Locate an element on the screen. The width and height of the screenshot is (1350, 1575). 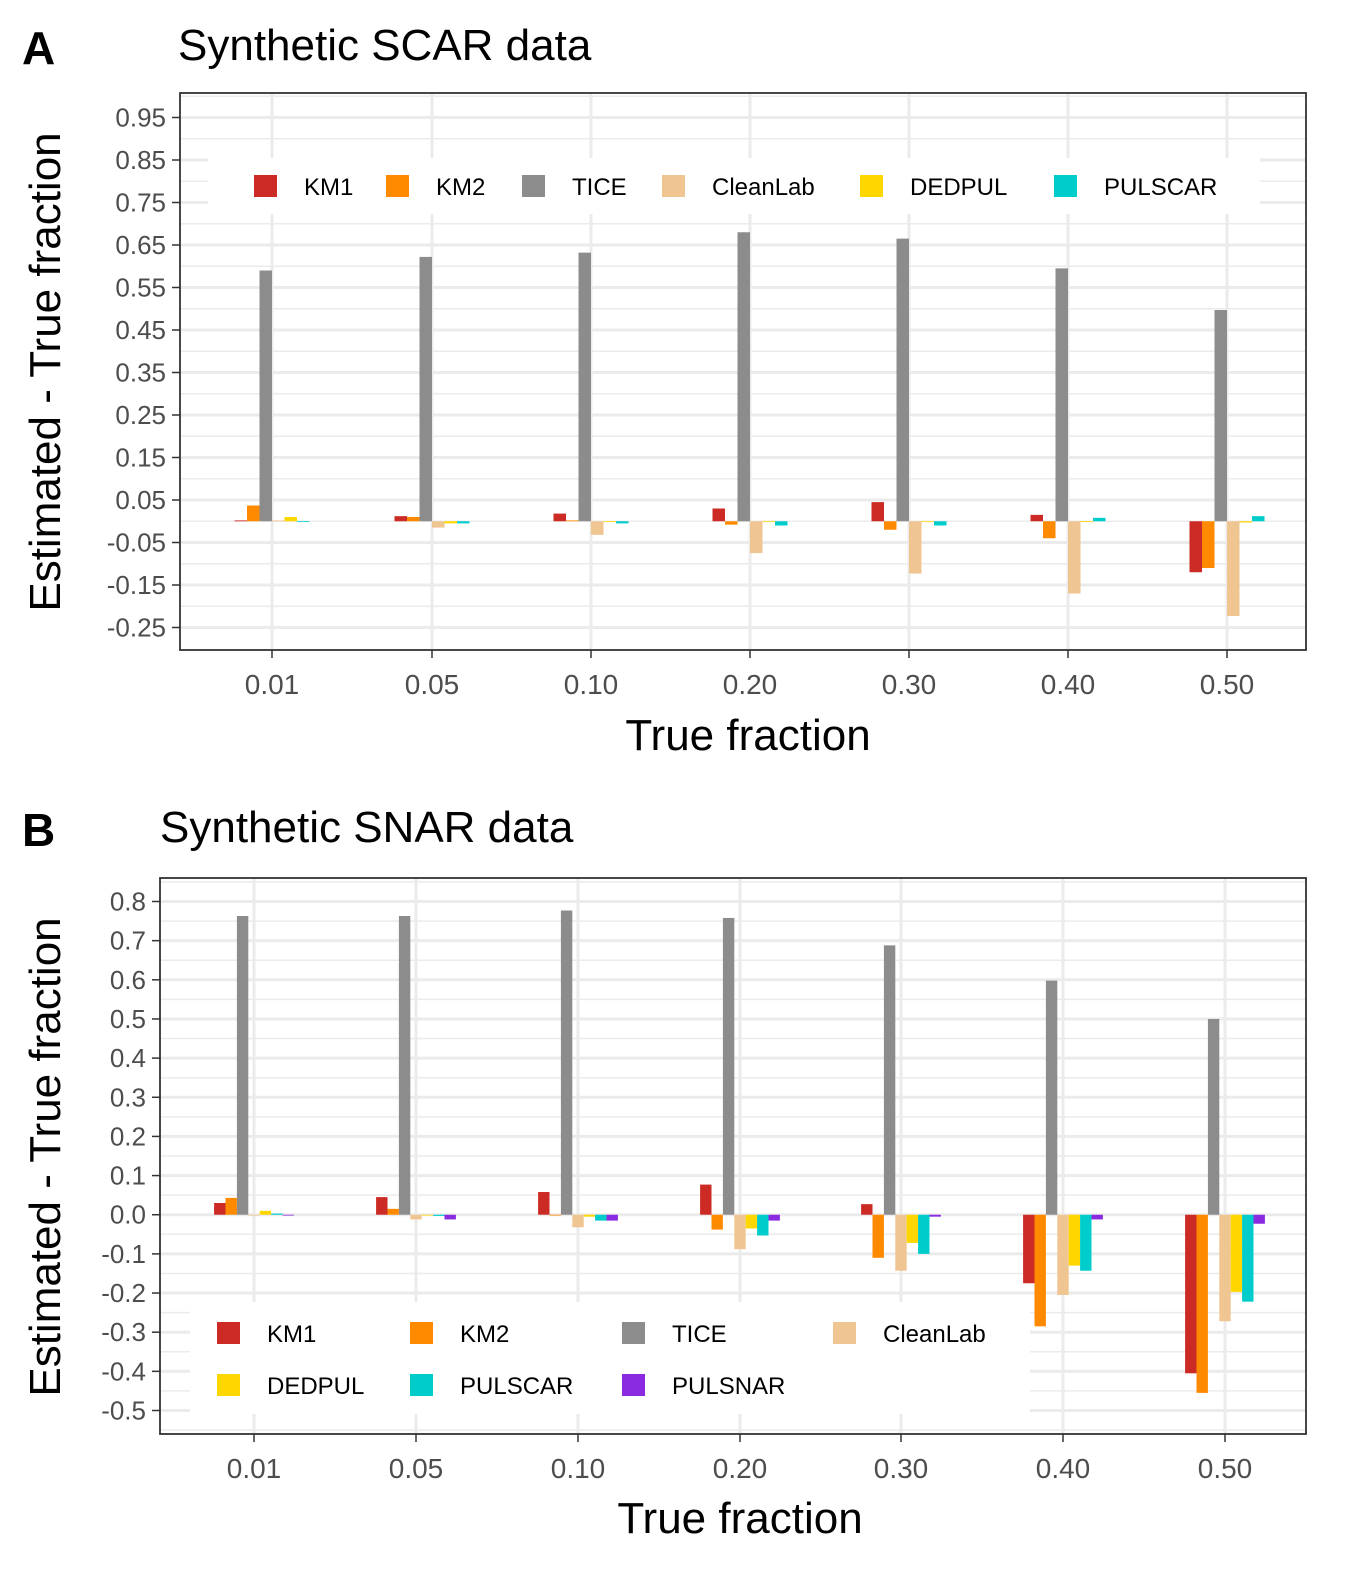
panel-b-legend-label-dedpul: DEDPUL is located at coordinates (315, 1386).